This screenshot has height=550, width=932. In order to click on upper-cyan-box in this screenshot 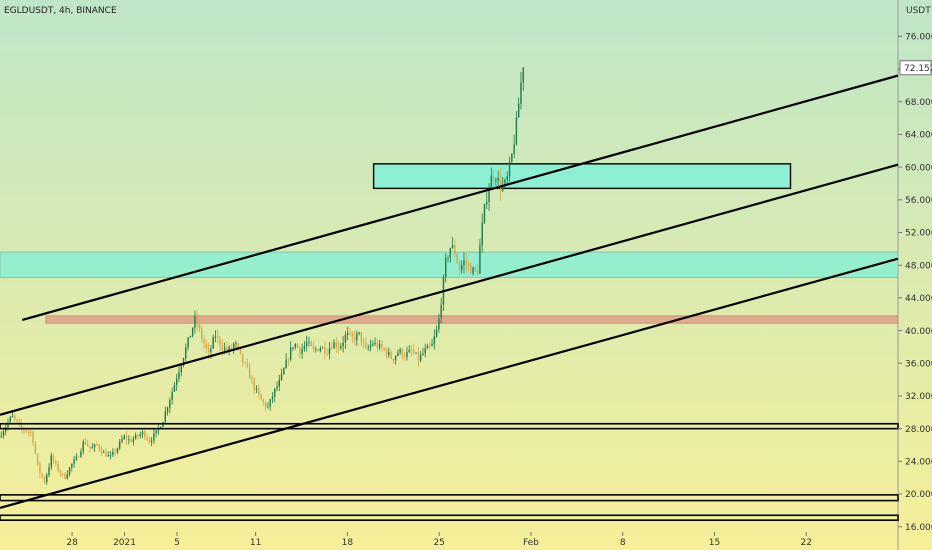, I will do `click(582, 176)`.